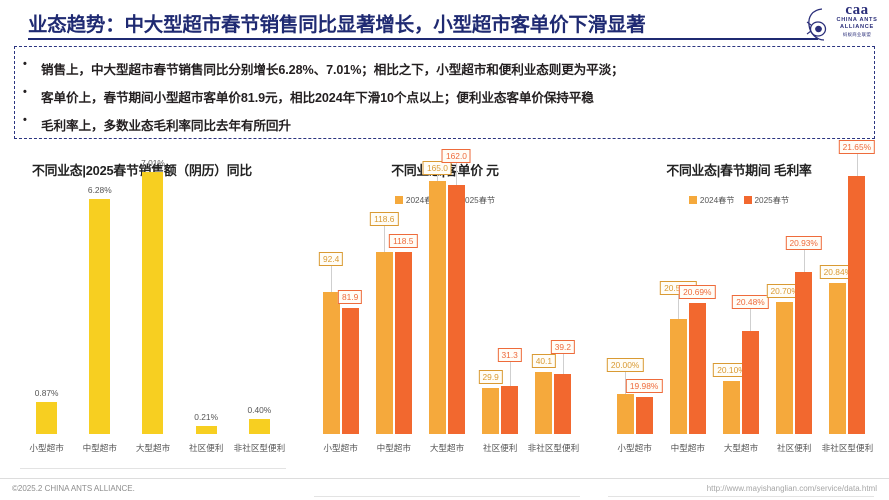  I want to click on bar-value-label: 0.40%, so click(259, 410).